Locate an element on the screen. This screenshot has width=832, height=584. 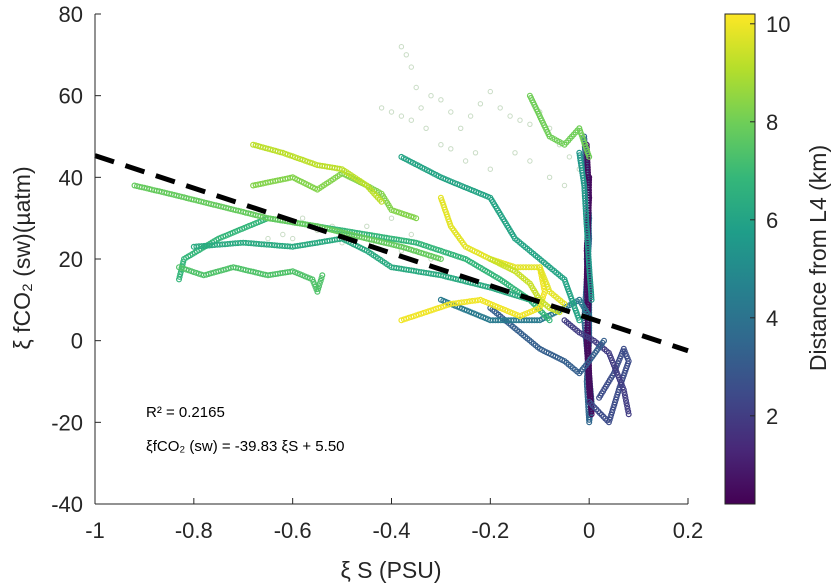
colorbar-tick-label: 2 is located at coordinates (772, 416).